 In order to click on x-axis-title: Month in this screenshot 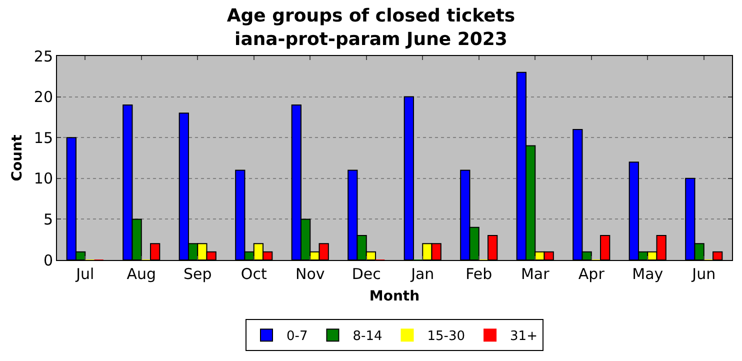, I will do `click(394, 296)`.